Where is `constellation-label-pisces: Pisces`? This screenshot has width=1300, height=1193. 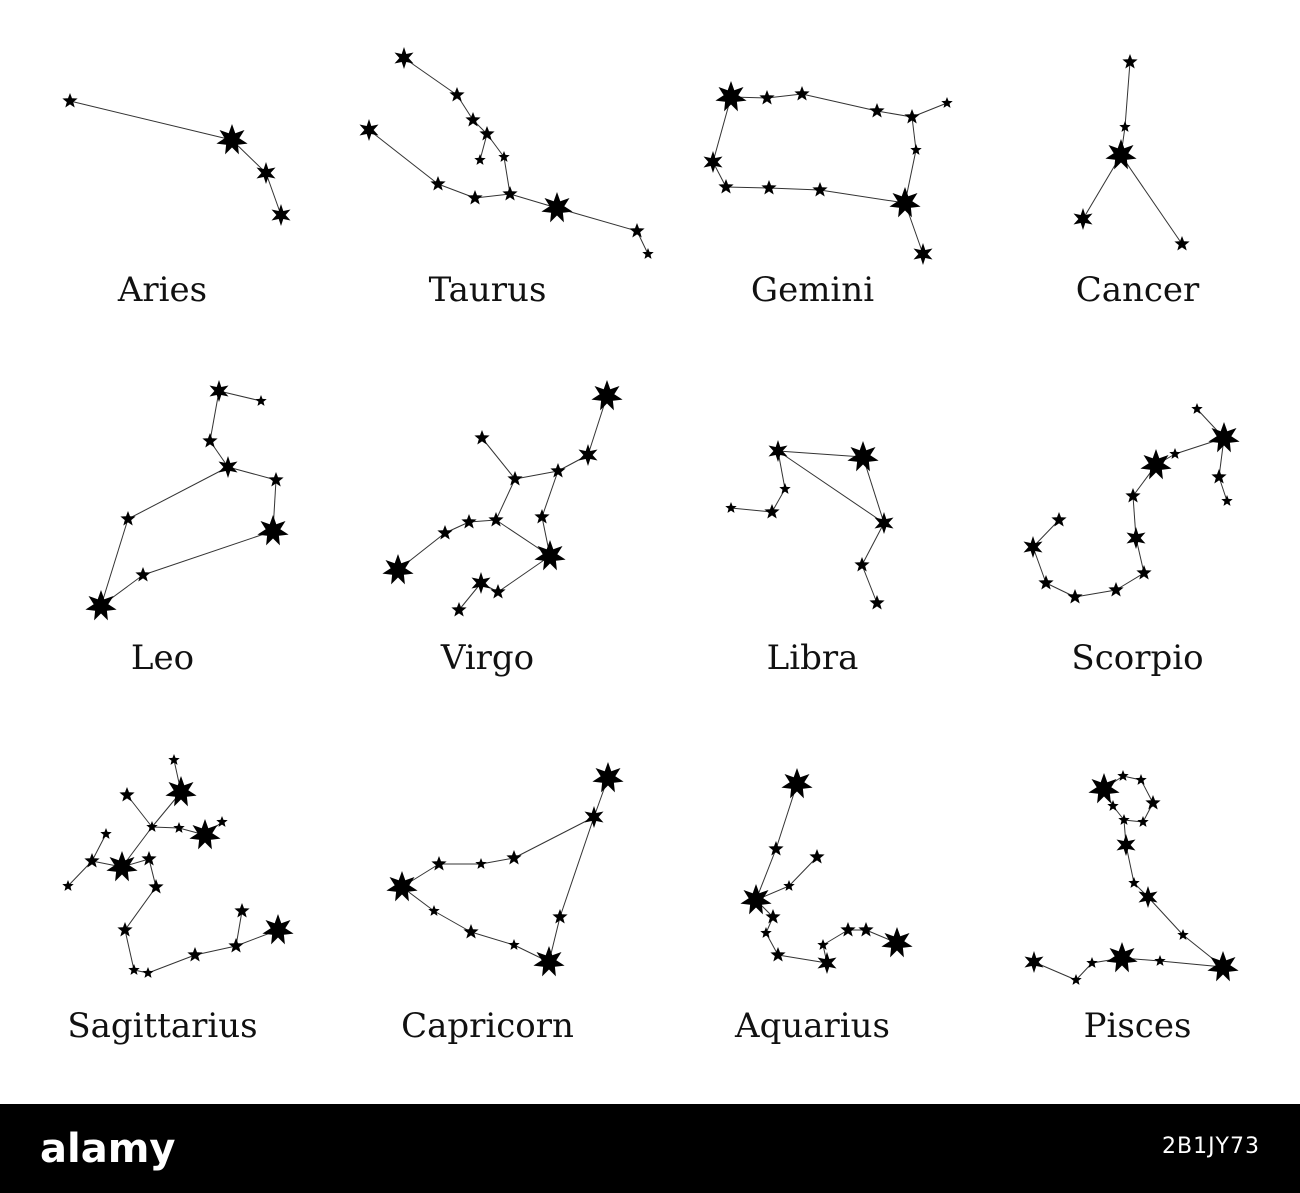
constellation-label-pisces: Pisces is located at coordinates (1137, 1026).